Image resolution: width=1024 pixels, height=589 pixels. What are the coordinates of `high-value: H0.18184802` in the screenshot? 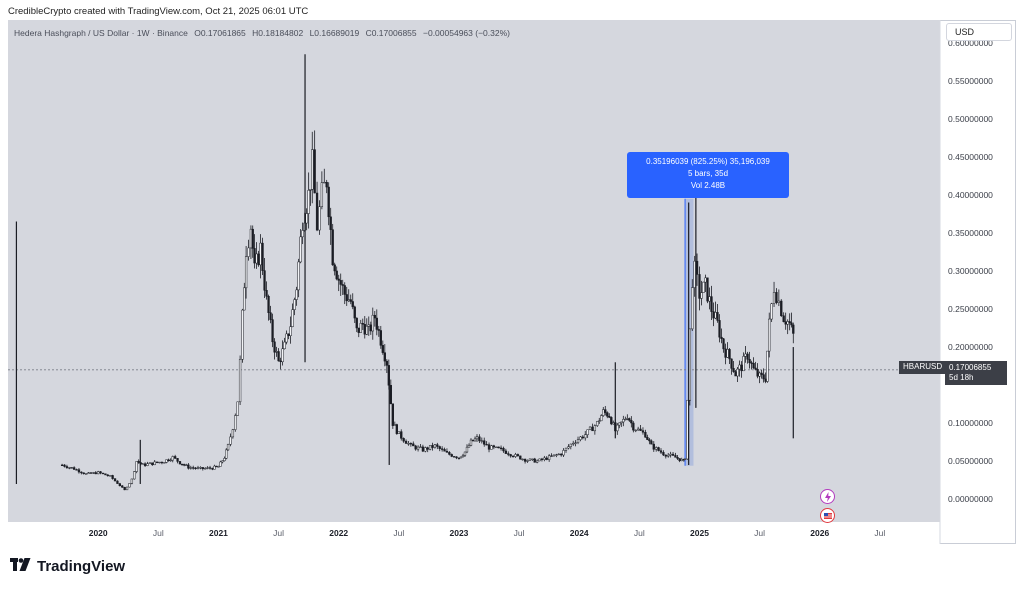 It's located at (278, 33).